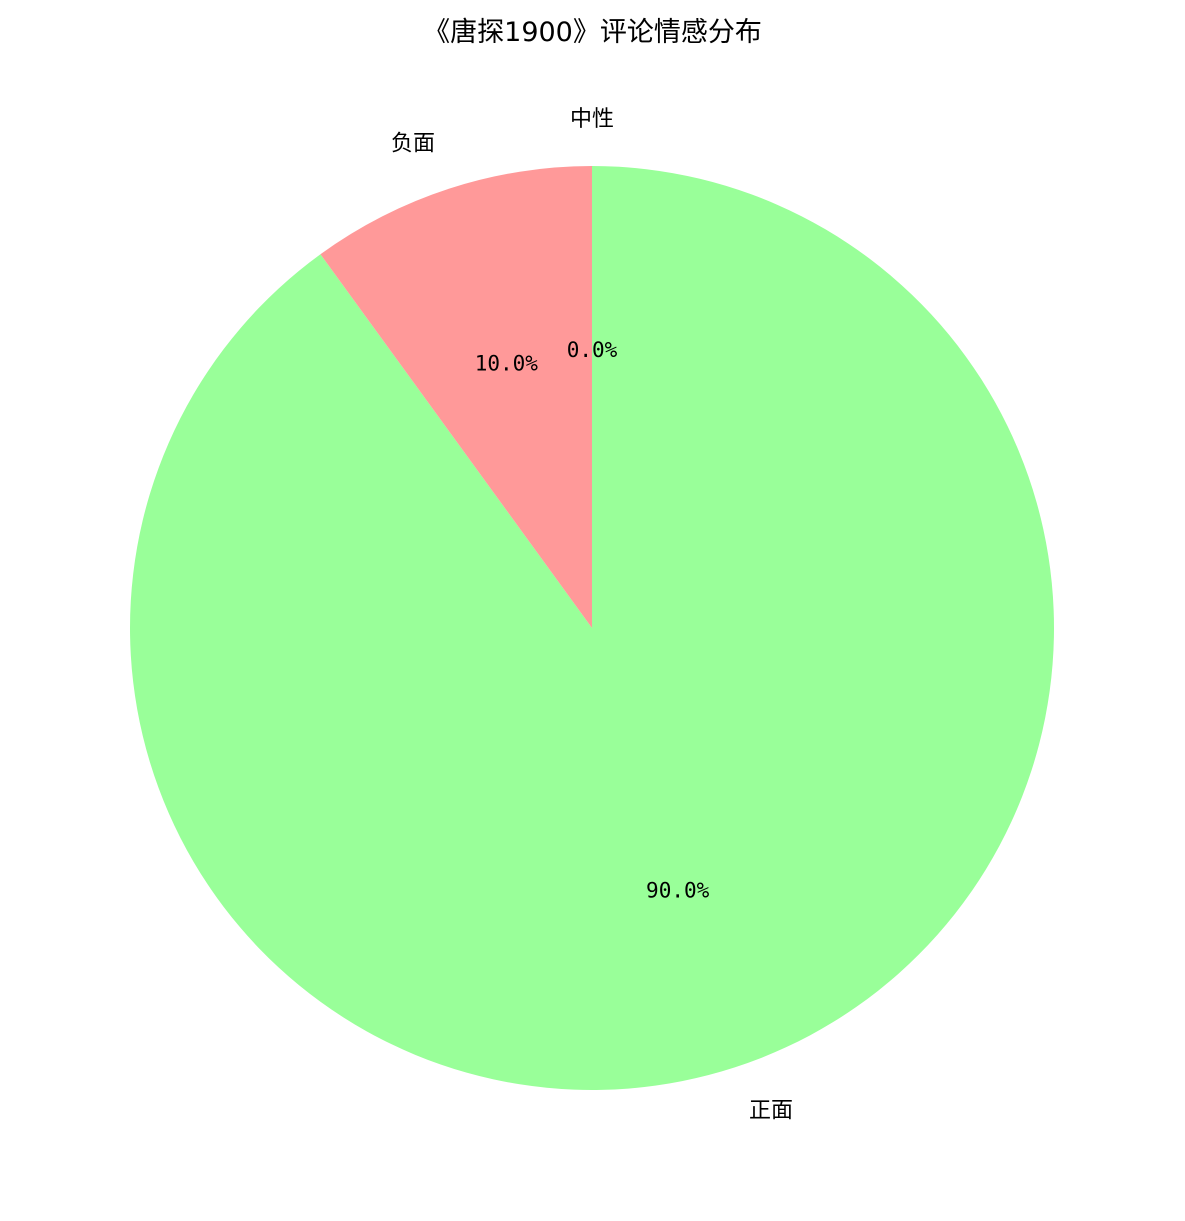  What do you see at coordinates (507, 363) in the screenshot?
I see `percent-label-1: 10.0%` at bounding box center [507, 363].